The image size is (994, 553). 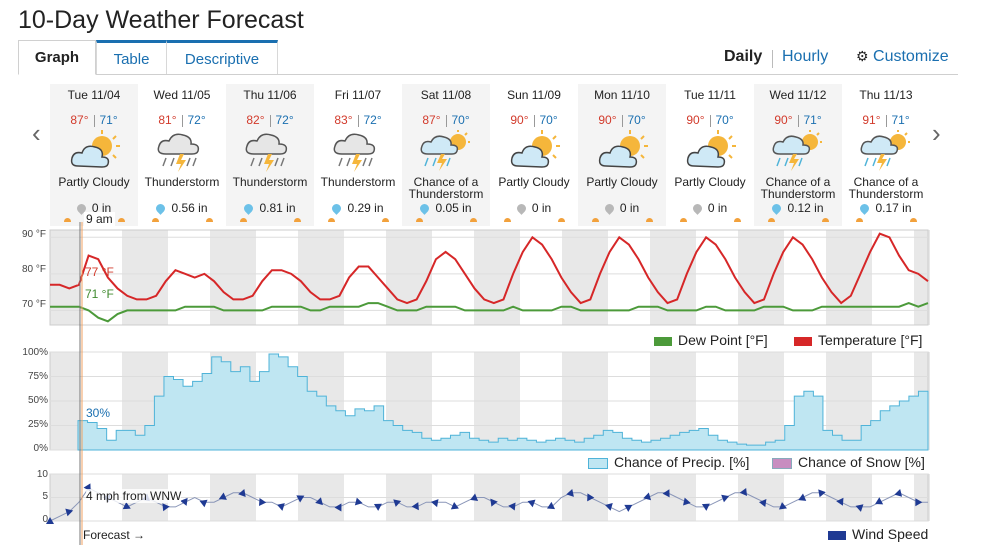 What do you see at coordinates (189, 208) in the screenshot?
I see `precip-value: 0.56 in` at bounding box center [189, 208].